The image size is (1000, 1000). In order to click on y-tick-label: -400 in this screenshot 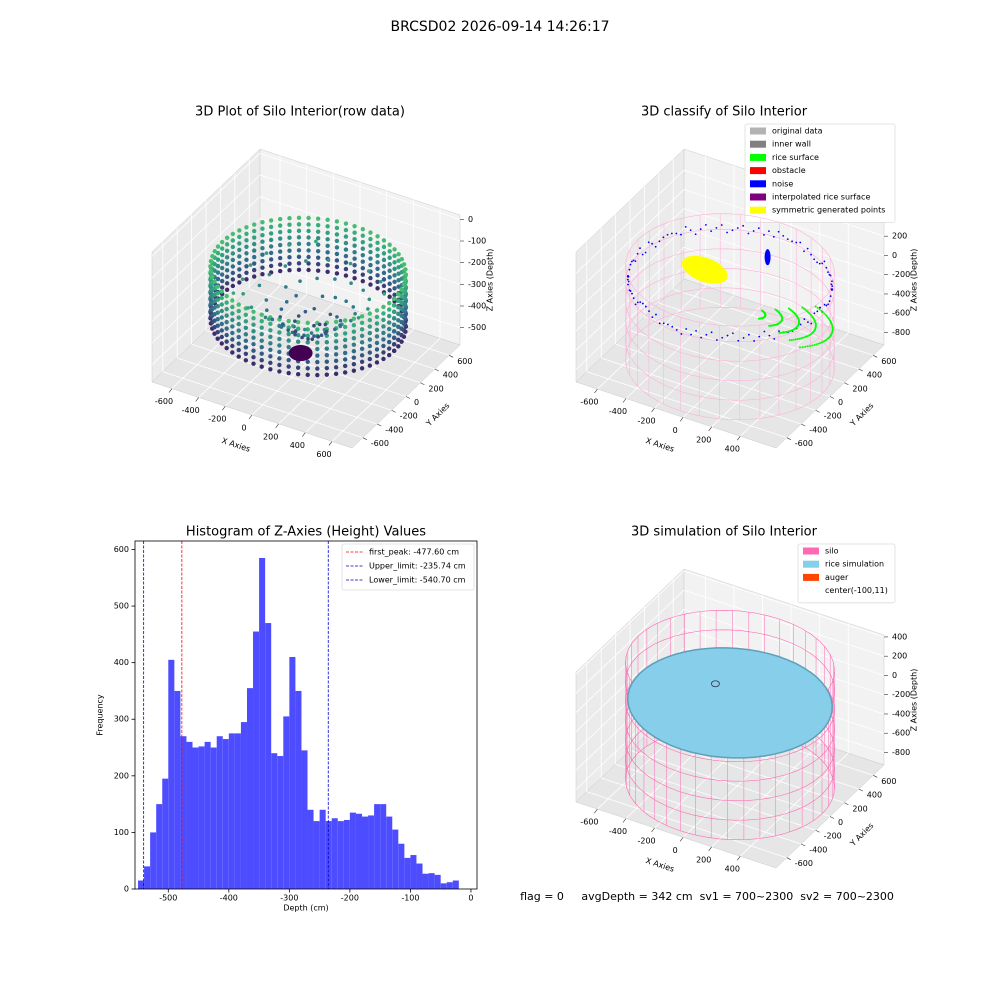, I will do `click(394, 429)`.